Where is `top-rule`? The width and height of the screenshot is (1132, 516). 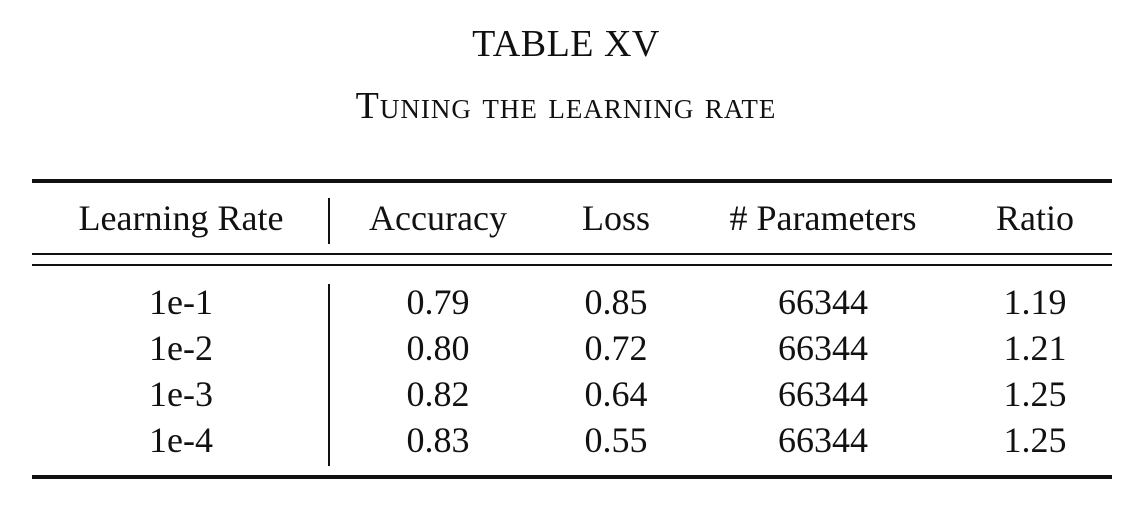
top-rule is located at coordinates (572, 181).